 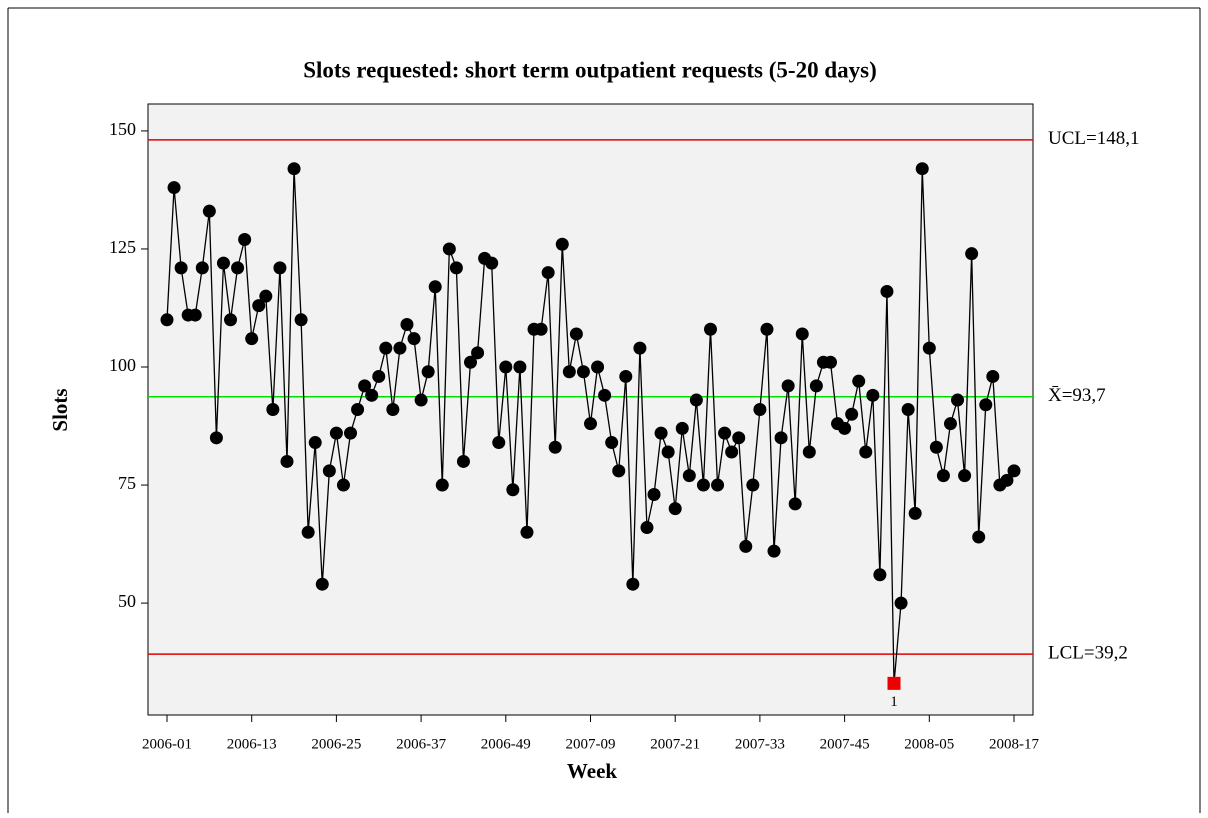 What do you see at coordinates (1093, 138) in the screenshot?
I see `control-label: UCL=148,1` at bounding box center [1093, 138].